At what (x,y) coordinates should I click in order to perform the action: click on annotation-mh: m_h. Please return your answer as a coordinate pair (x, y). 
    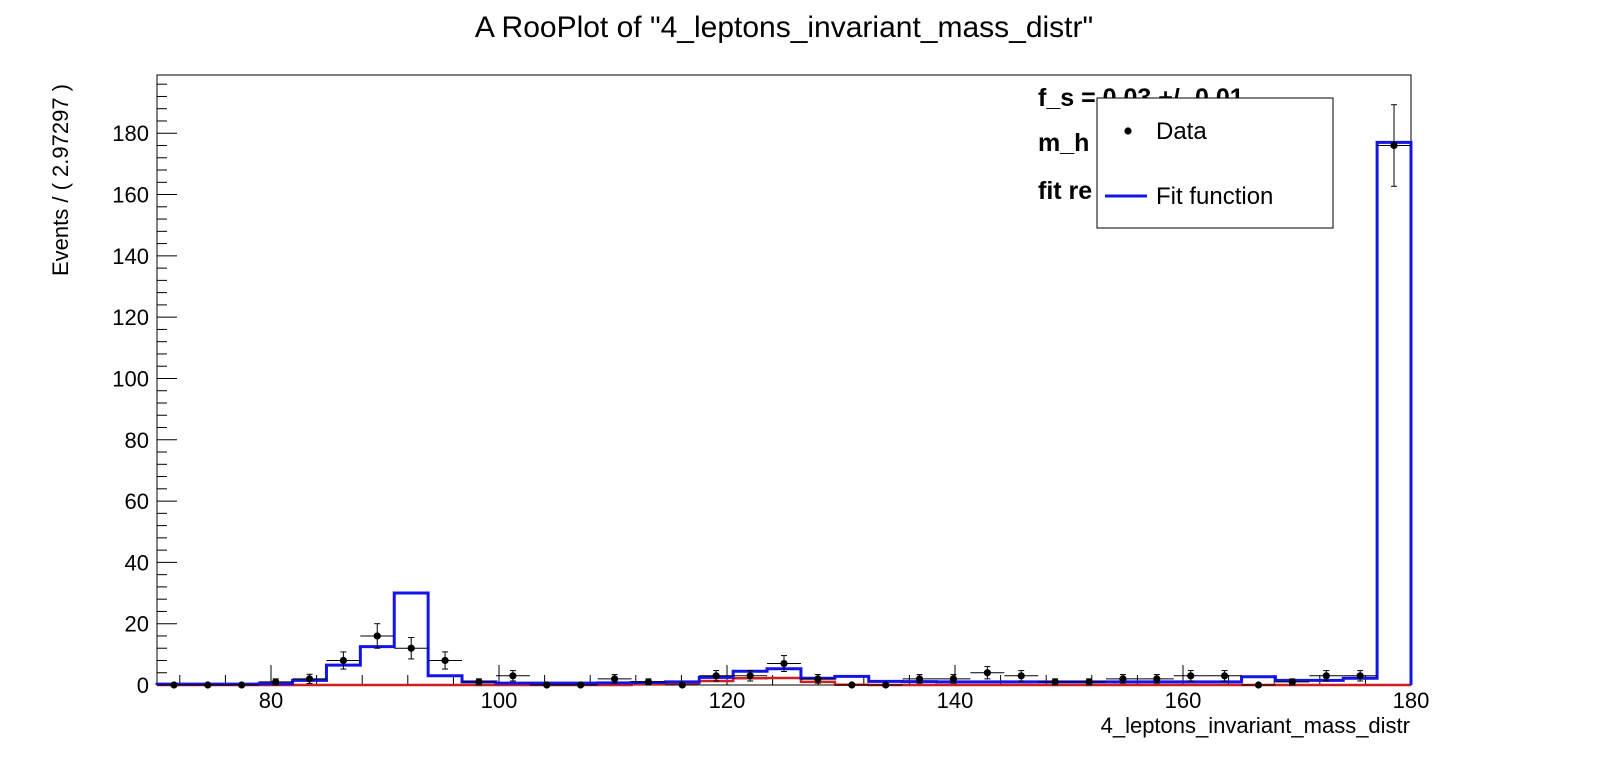
    Looking at the image, I should click on (1063, 143).